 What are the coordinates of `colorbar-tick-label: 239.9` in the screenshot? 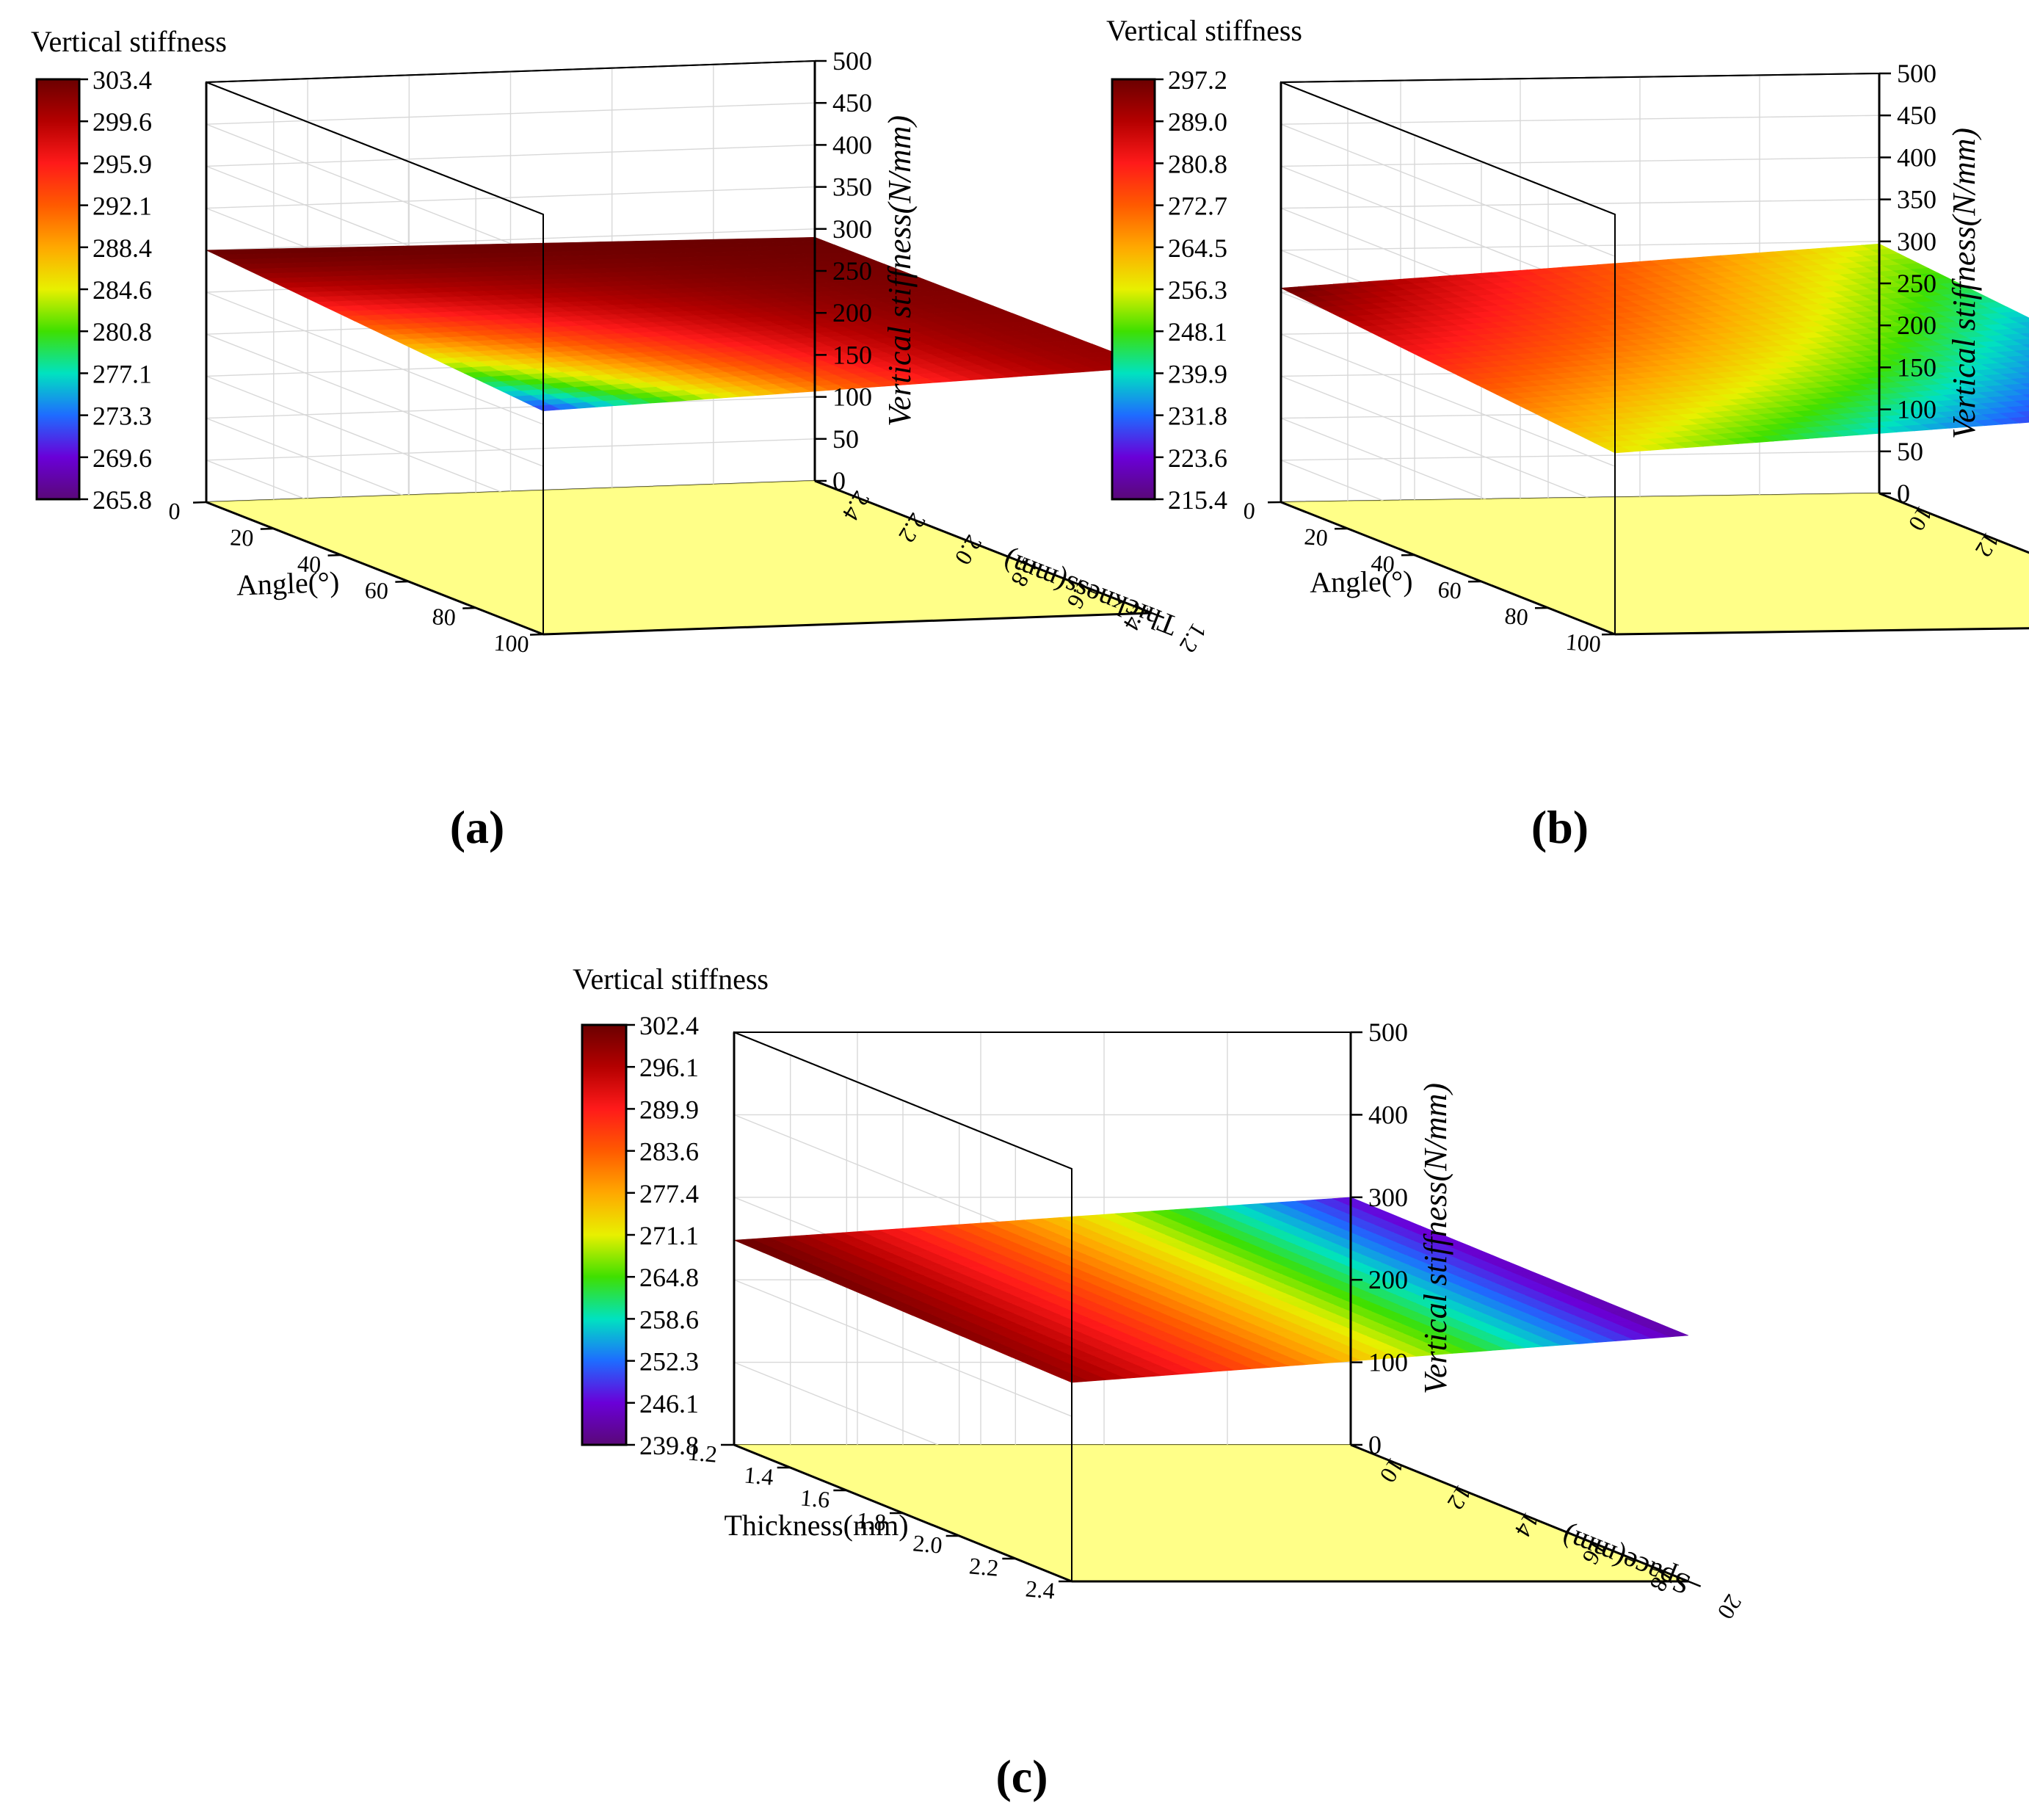 It's located at (1197, 374).